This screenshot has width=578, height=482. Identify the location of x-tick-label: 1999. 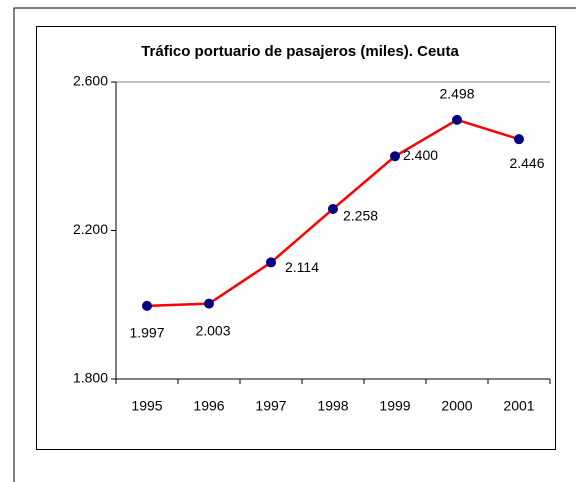
(394, 406).